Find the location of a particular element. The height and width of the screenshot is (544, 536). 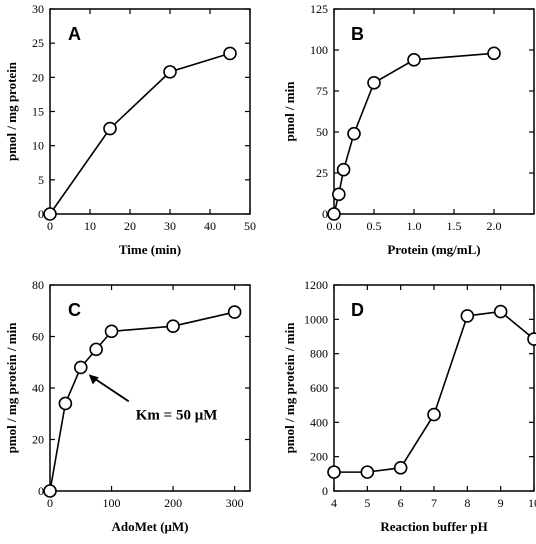

y-tick-label: 10 is located at coordinates (38, 146).